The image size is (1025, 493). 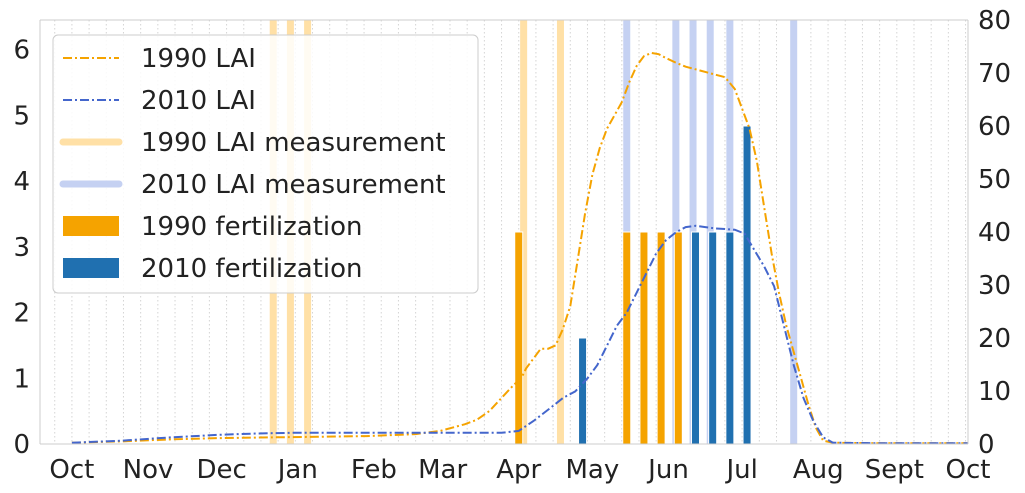 What do you see at coordinates (442, 470) in the screenshot?
I see `x-tick-label: Mar` at bounding box center [442, 470].